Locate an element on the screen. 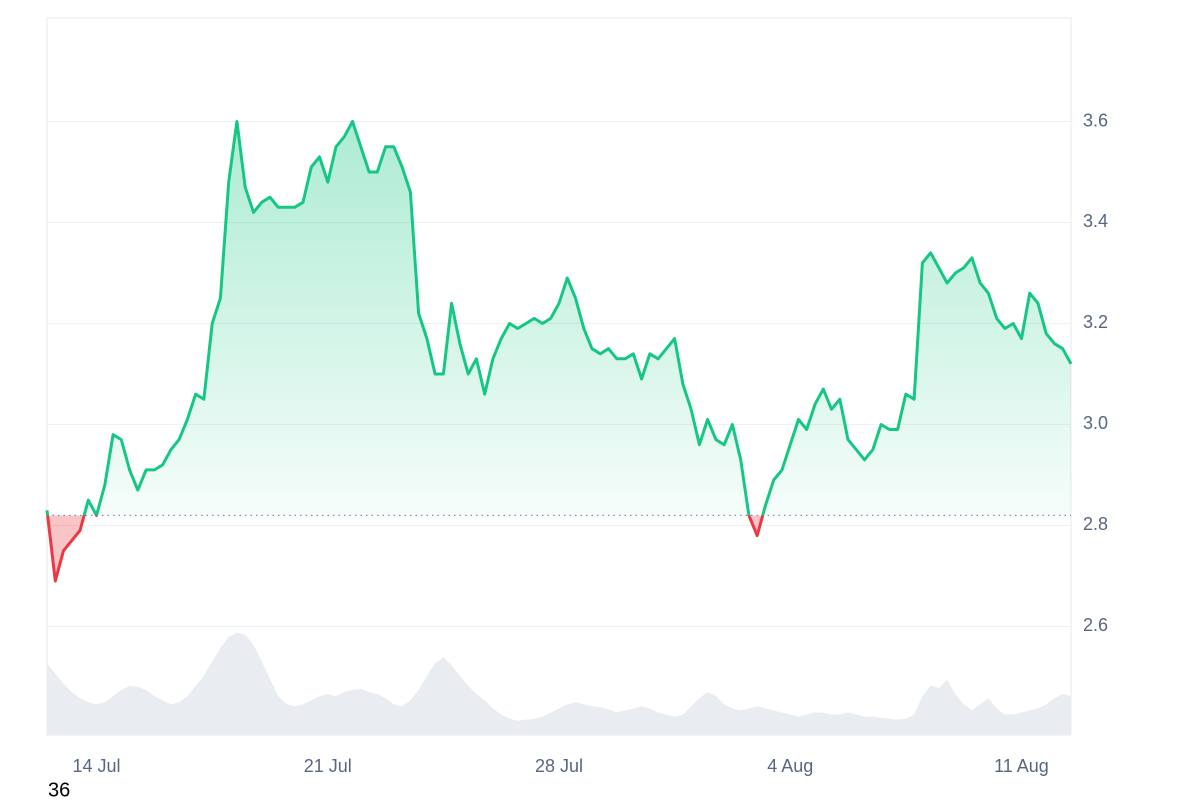 The width and height of the screenshot is (1200, 800). y-tick-label: 2.6 is located at coordinates (1095, 625).